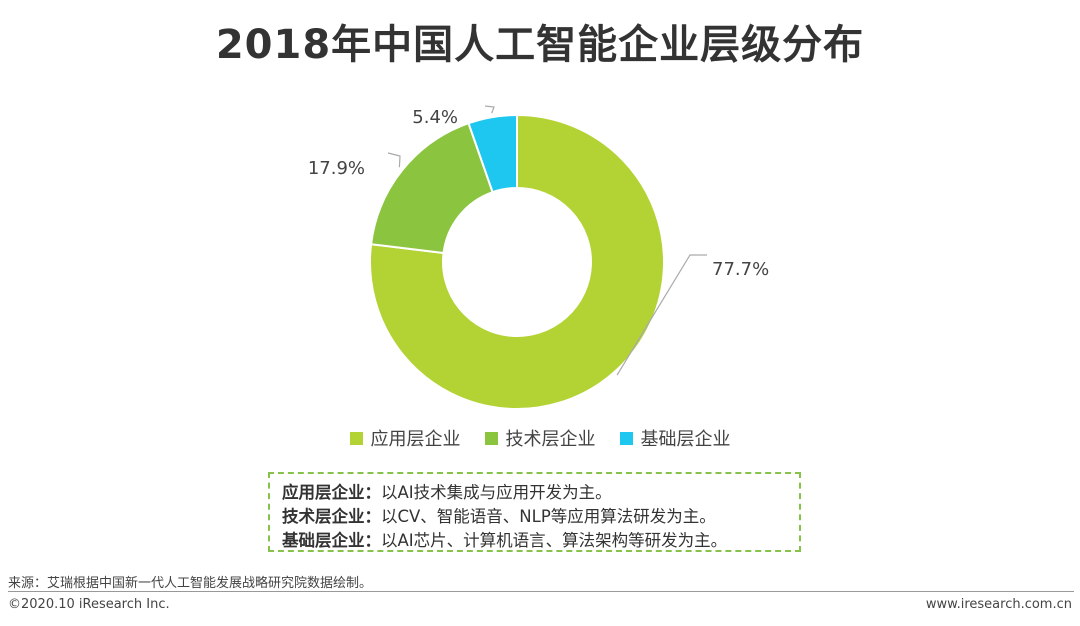  Describe the element at coordinates (517, 261) in the screenshot. I see `slice-application` at that location.